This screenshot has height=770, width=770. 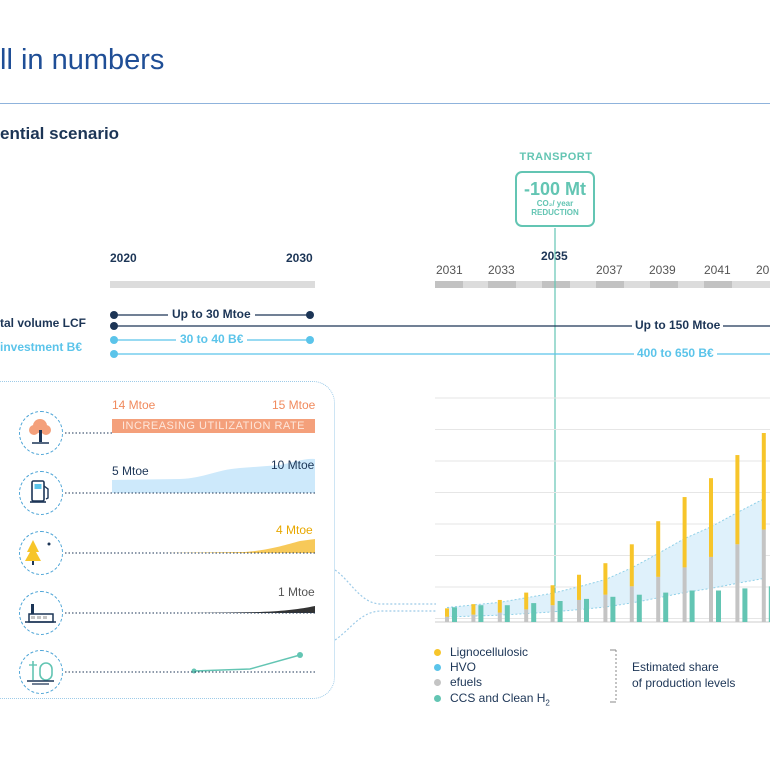 I want to click on resource4-area, so click(x=252, y=609).